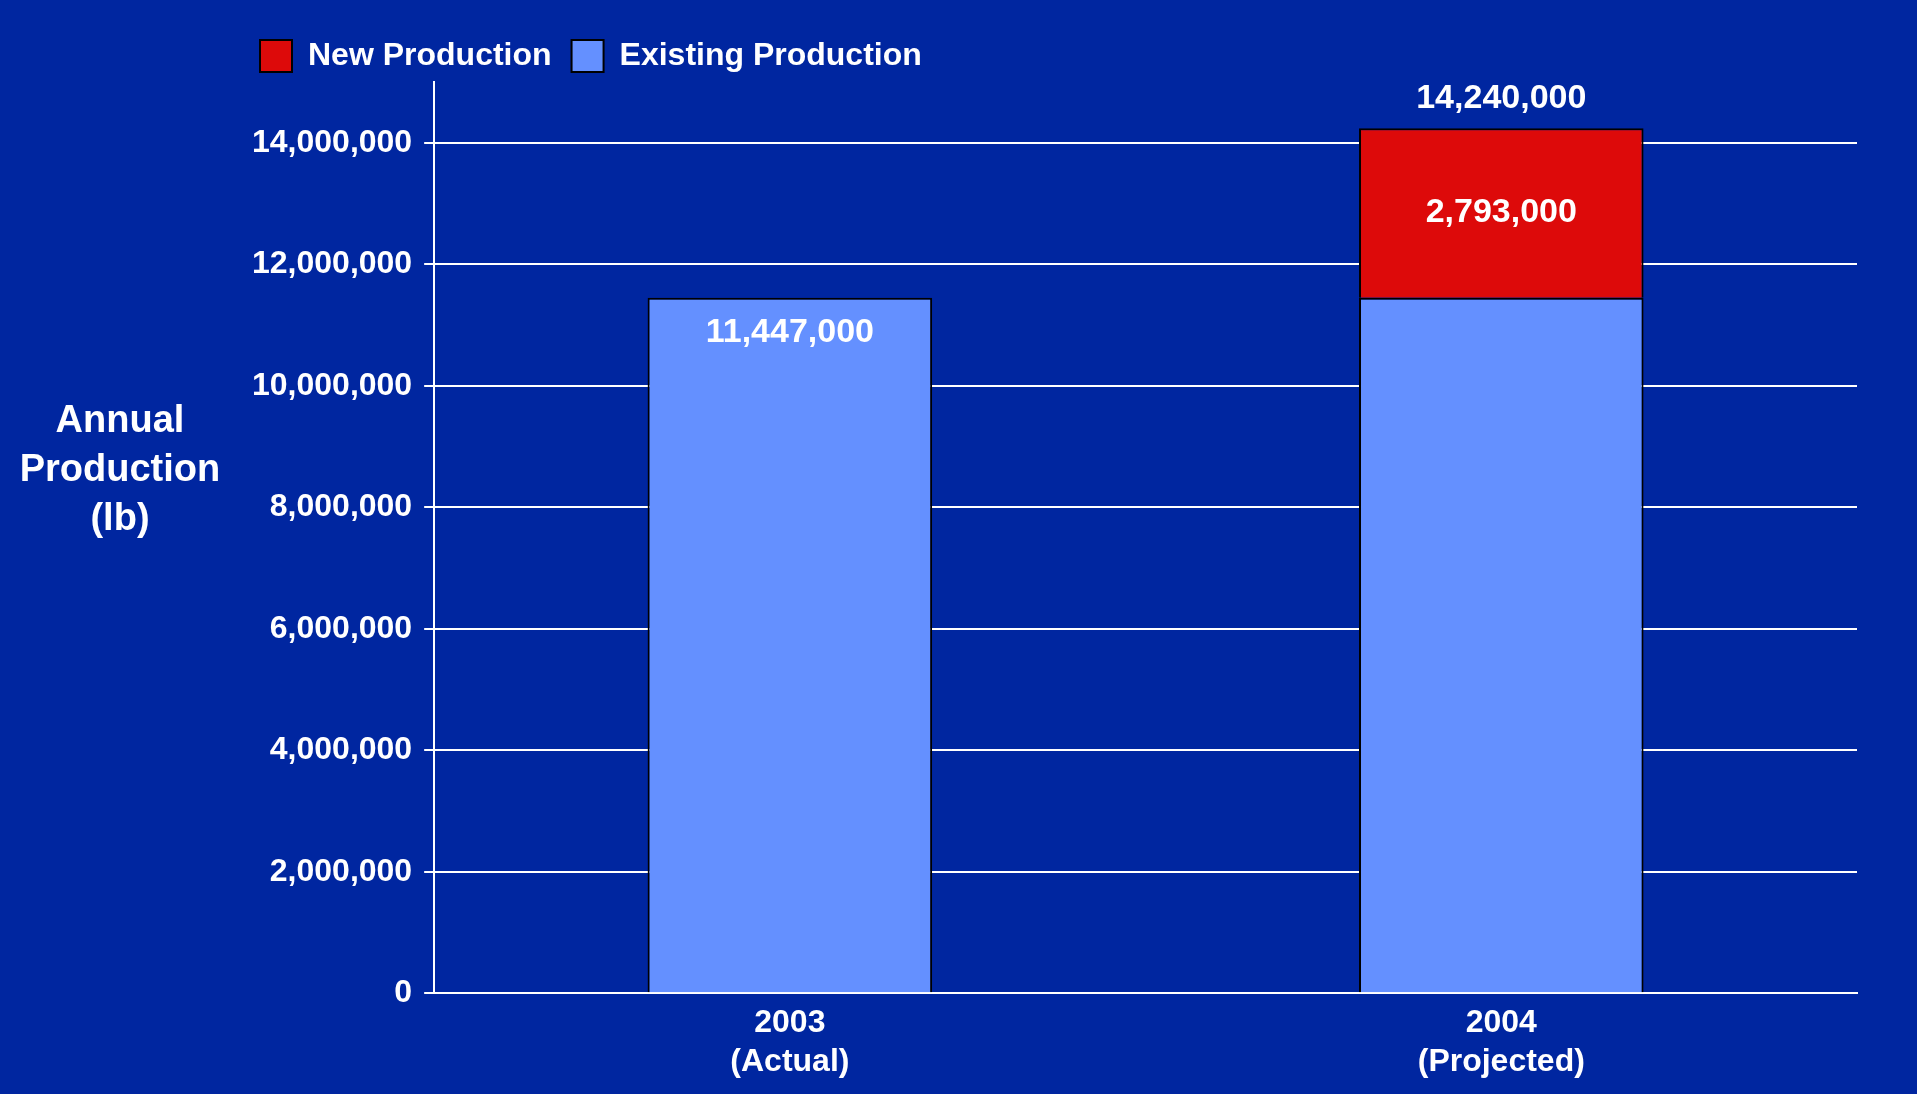 The image size is (1917, 1094). I want to click on data-label: 2,793,000, so click(1501, 210).